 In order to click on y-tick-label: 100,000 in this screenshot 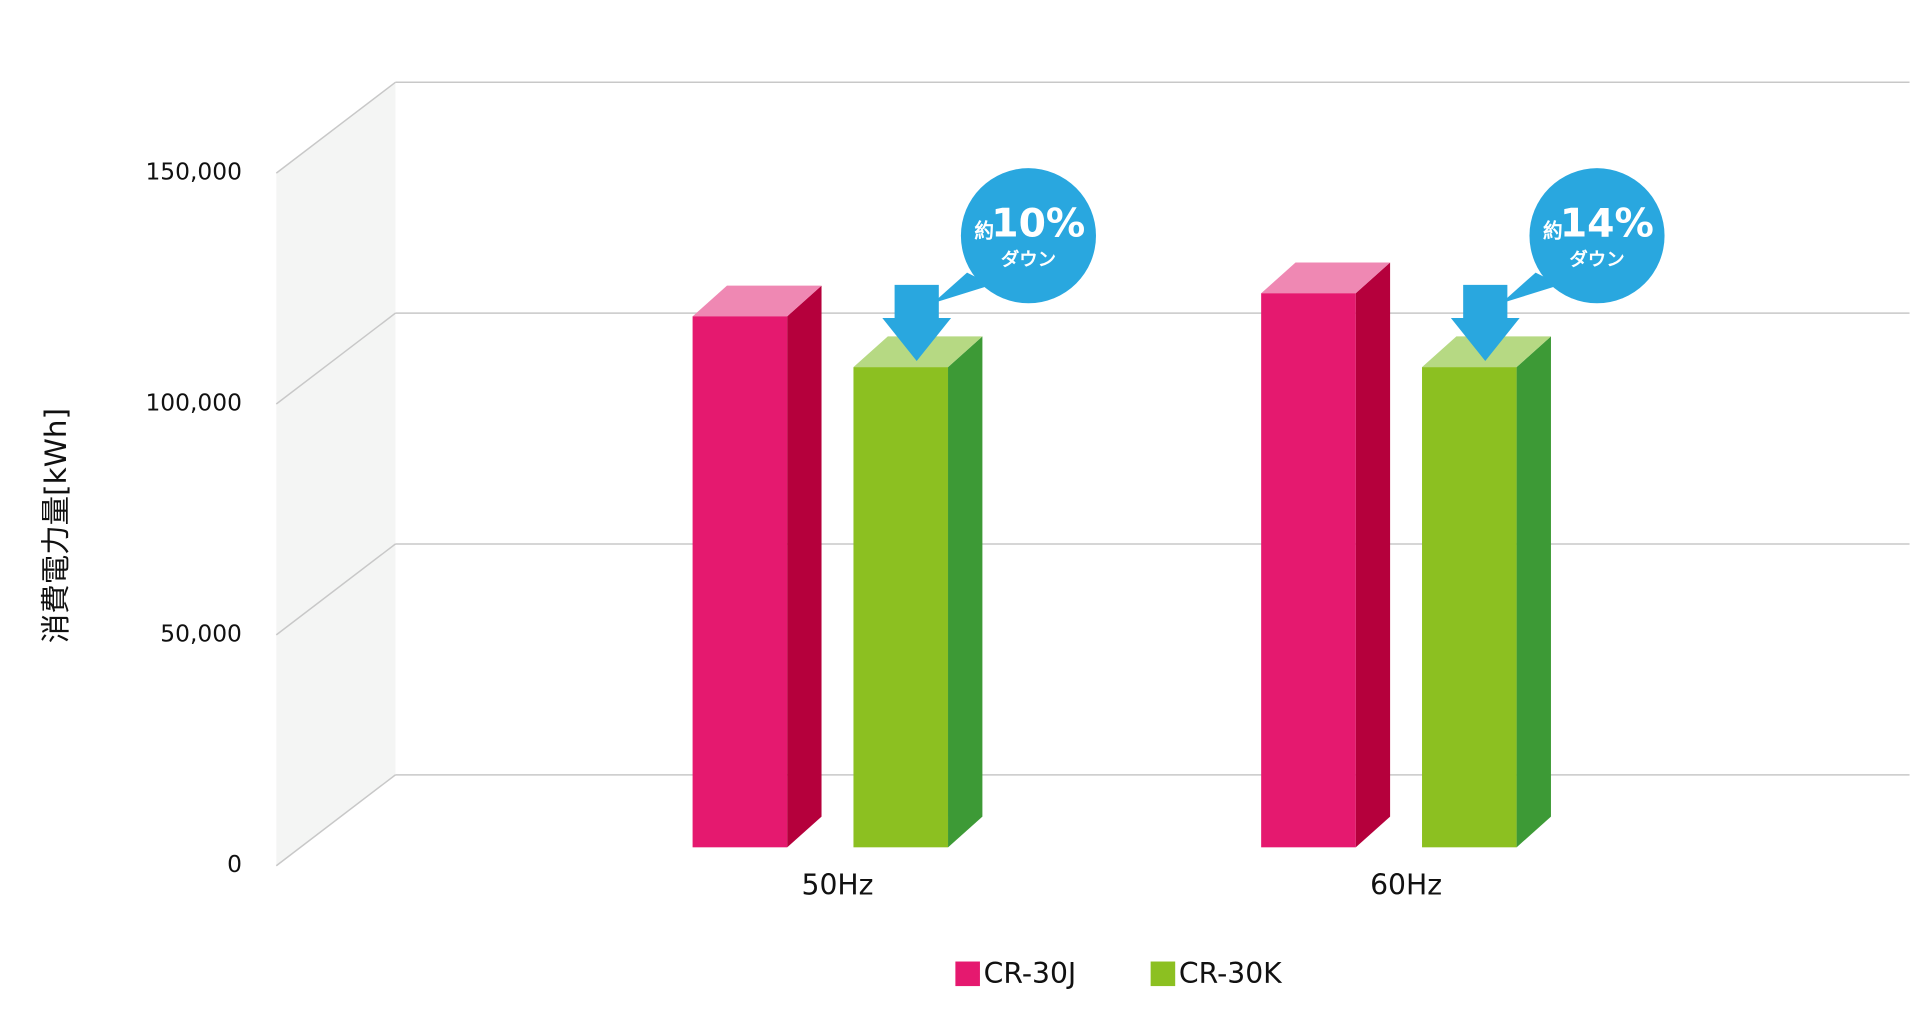, I will do `click(193, 403)`.